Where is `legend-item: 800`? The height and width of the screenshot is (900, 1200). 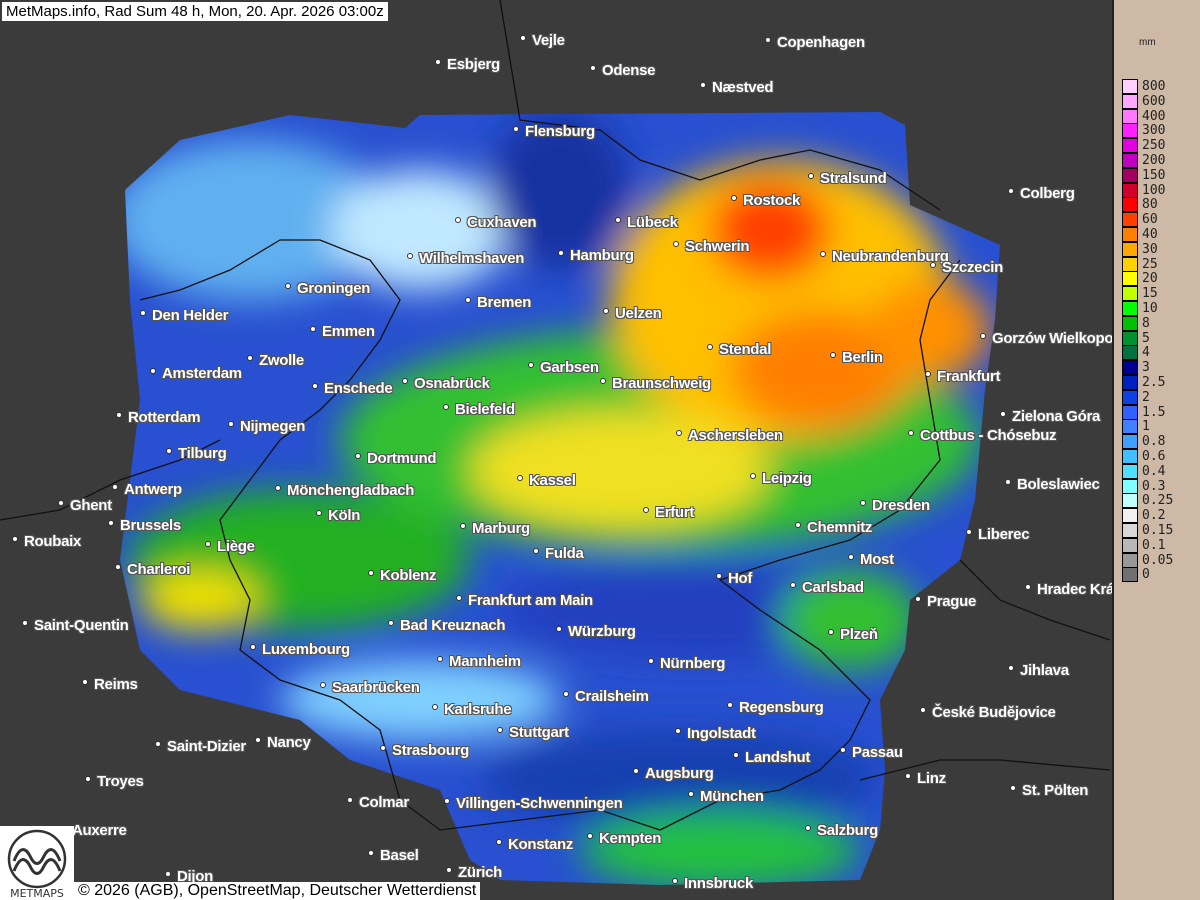 legend-item: 800 is located at coordinates (1143, 86).